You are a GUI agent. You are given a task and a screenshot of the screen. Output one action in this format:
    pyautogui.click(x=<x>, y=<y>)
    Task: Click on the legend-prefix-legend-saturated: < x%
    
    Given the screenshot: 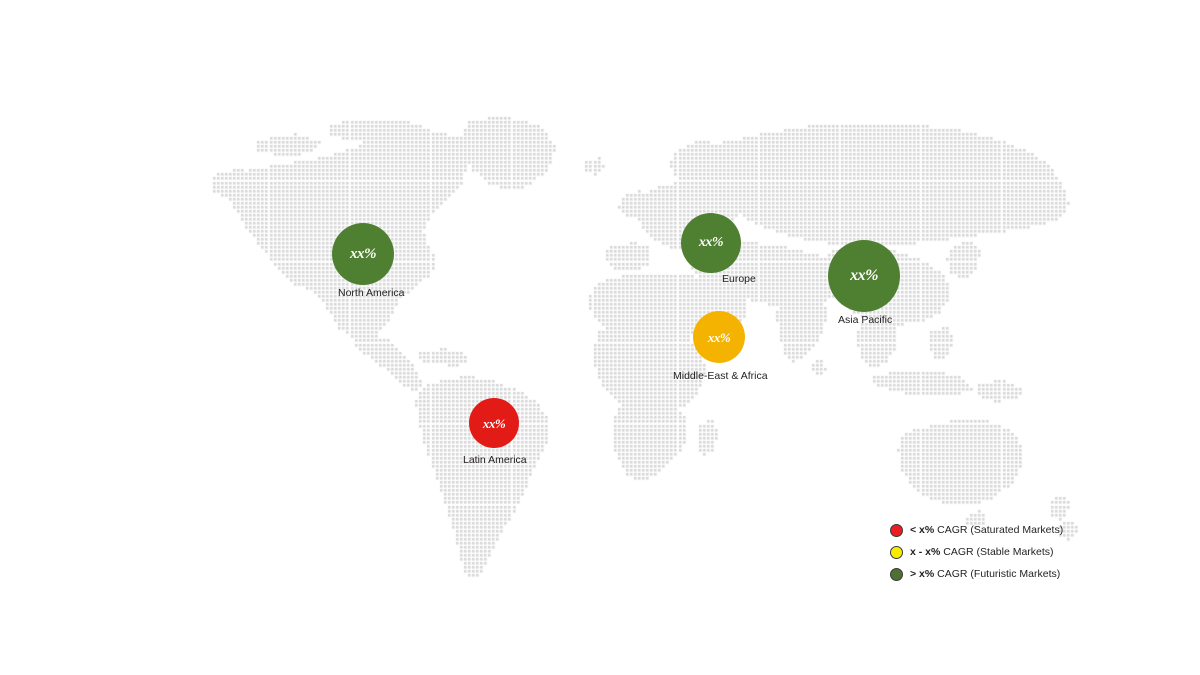 What is the action you would take?
    pyautogui.click(x=922, y=530)
    